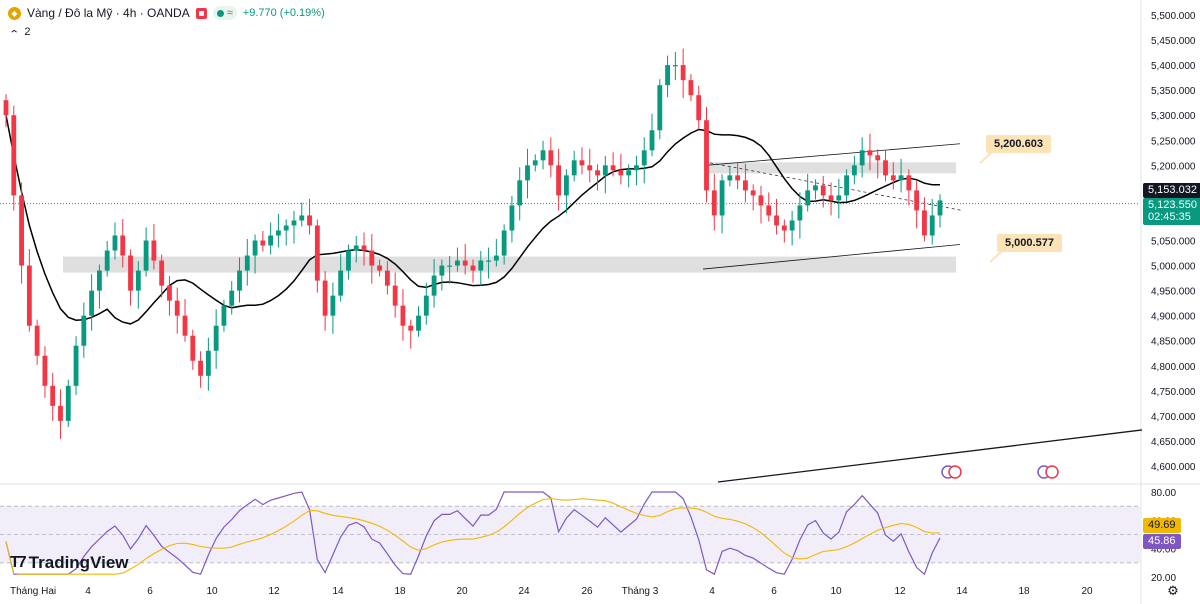 This screenshot has height=604, width=1200. I want to click on rsi-tick-label: 20.00, so click(1163, 578).